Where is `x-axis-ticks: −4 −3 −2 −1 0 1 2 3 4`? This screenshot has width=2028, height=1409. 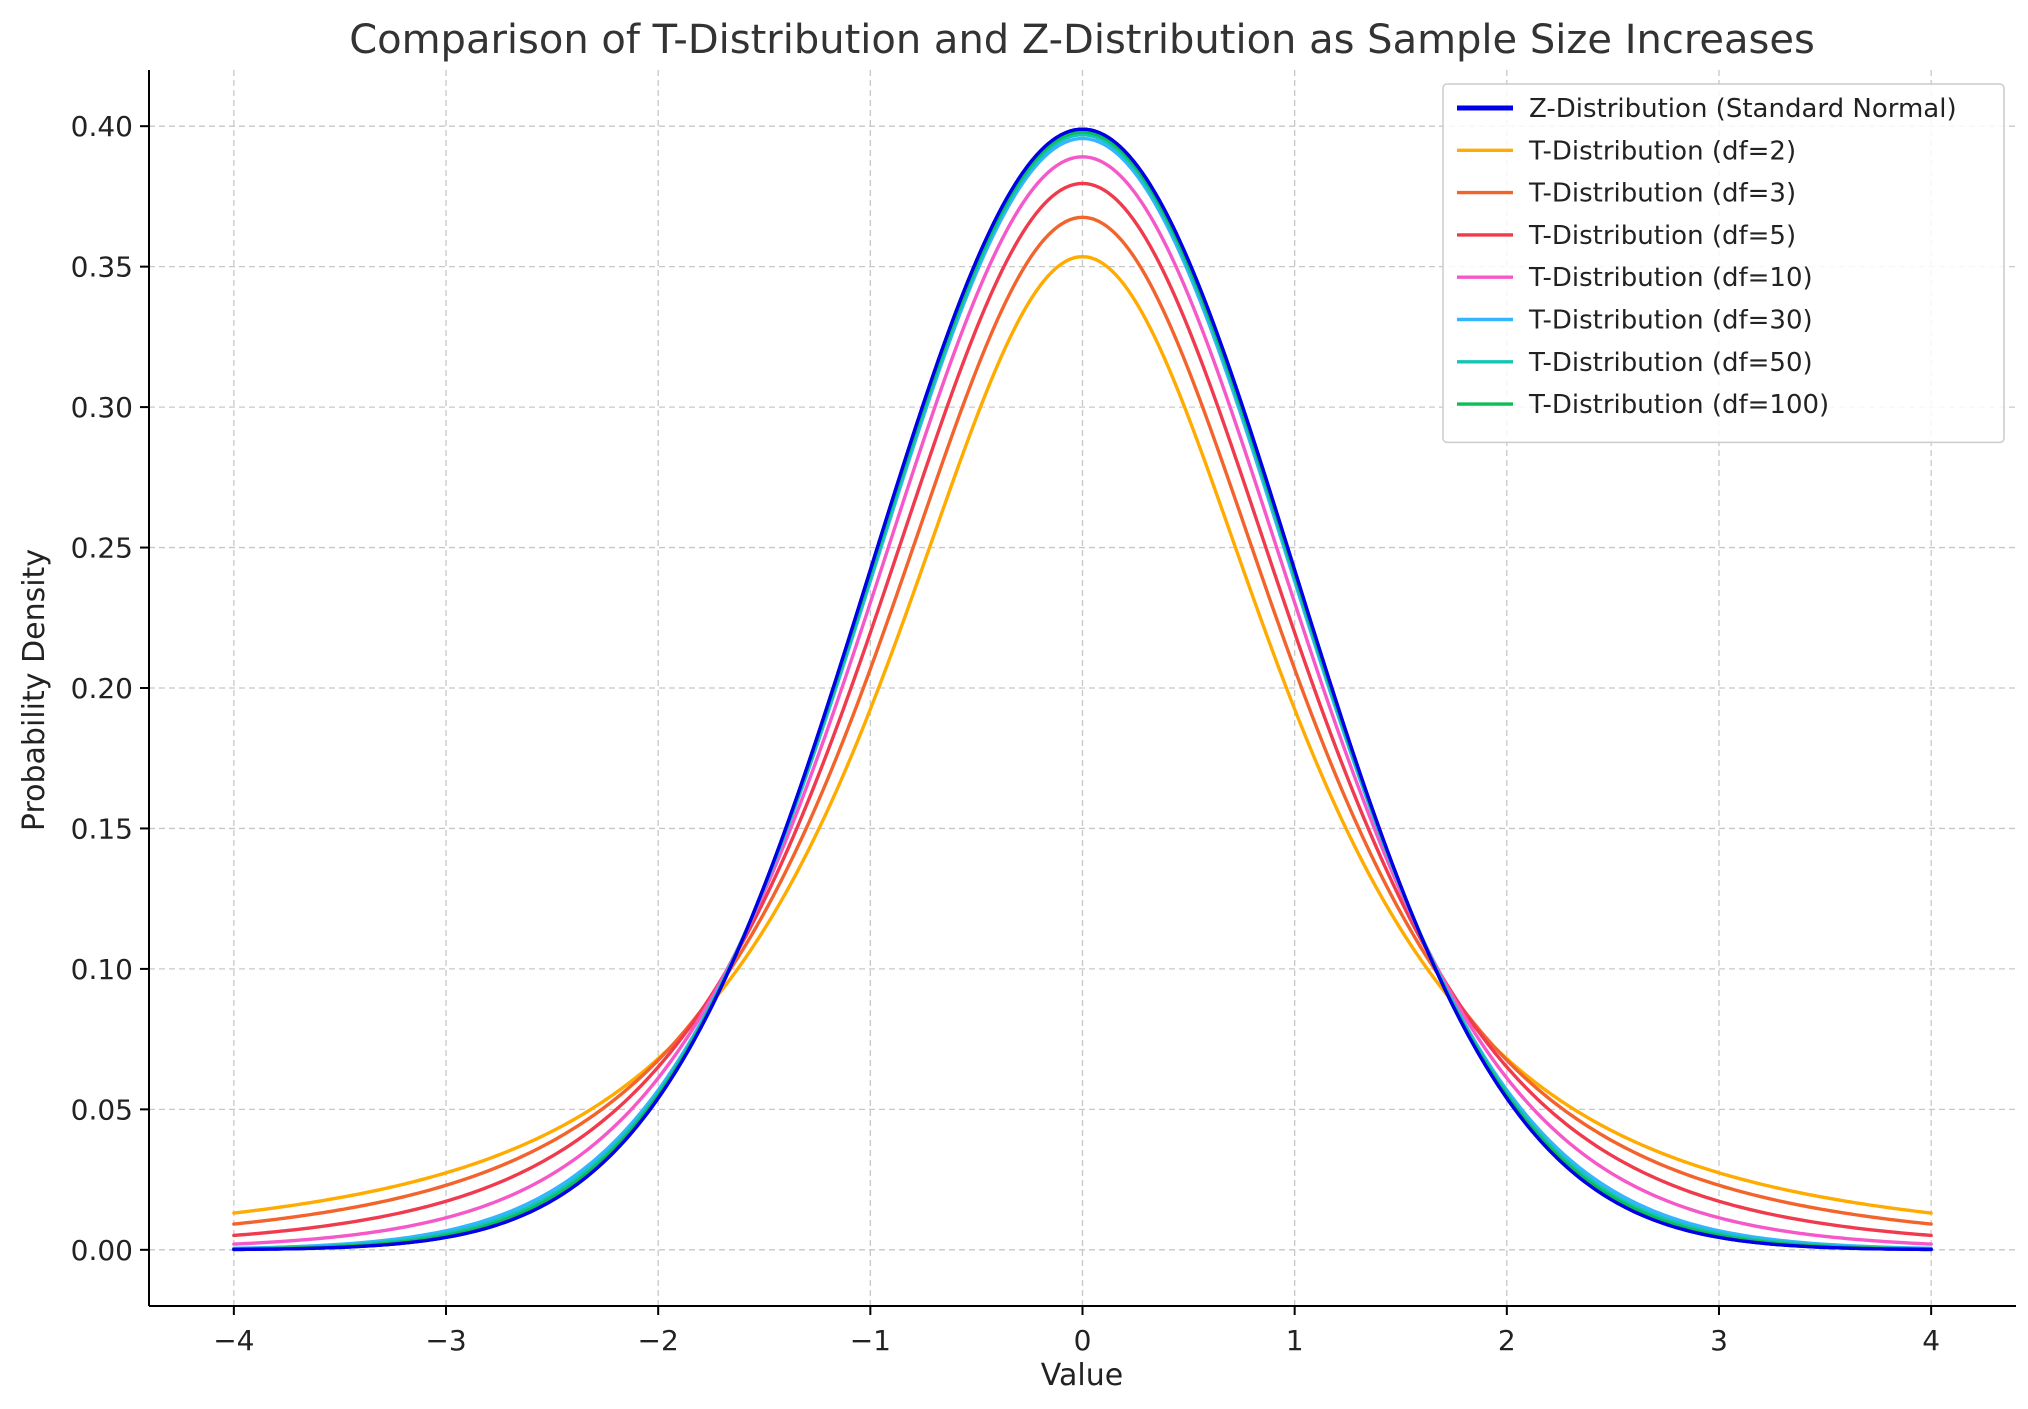 x-axis-ticks: −4 −3 −2 −1 0 1 2 3 4 is located at coordinates (1076, 1331).